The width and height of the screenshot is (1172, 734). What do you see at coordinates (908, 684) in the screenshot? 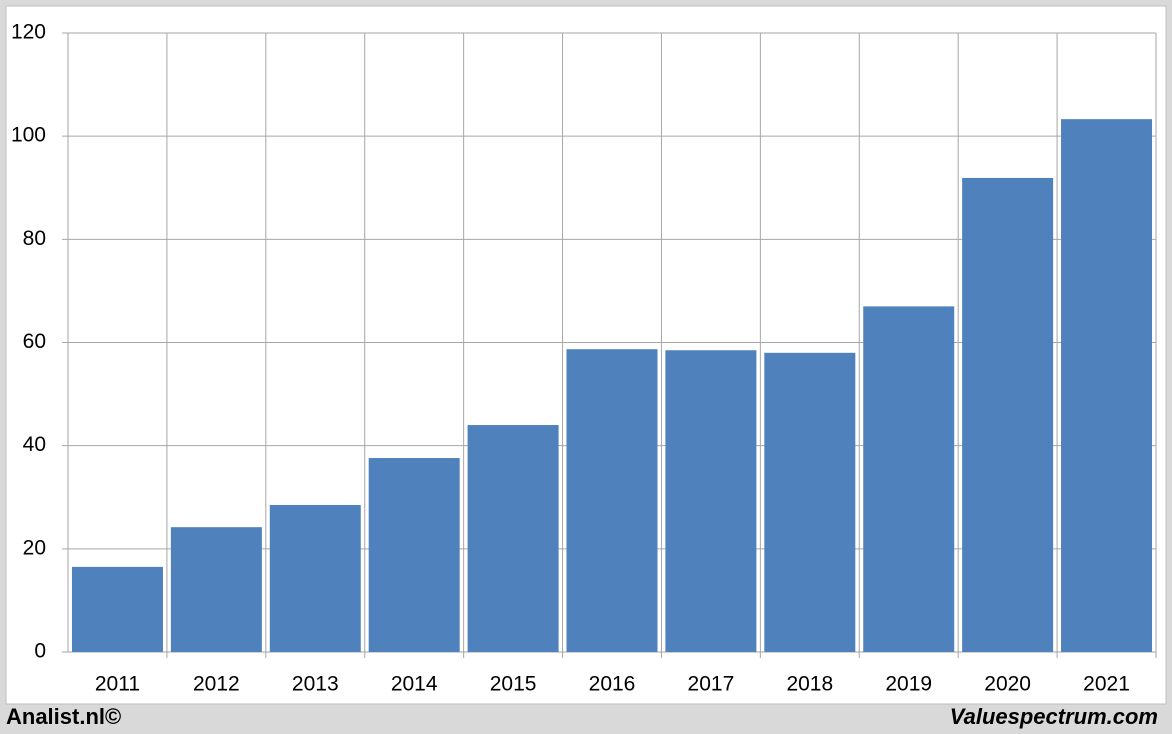
I see `x-tick-label: 2019` at bounding box center [908, 684].